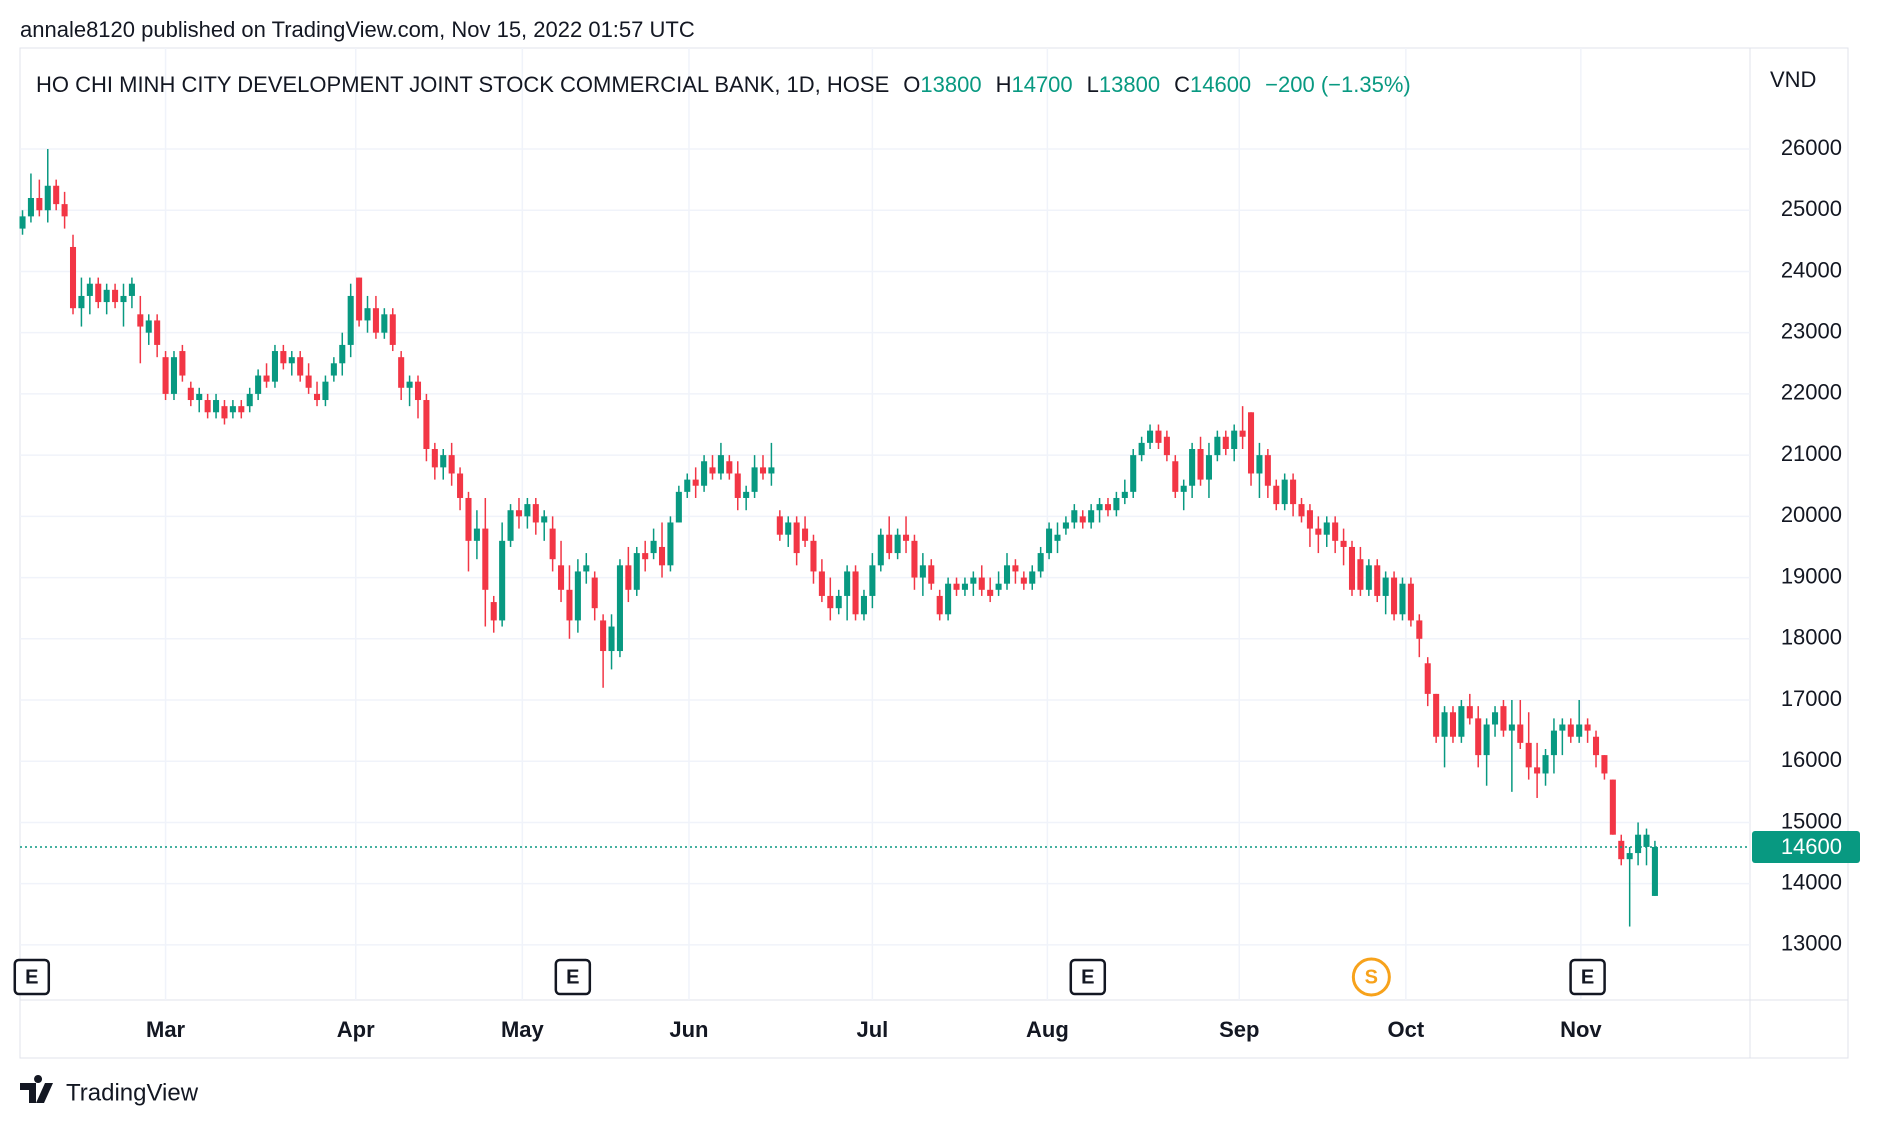 The image size is (1886, 1128). What do you see at coordinates (1811, 208) in the screenshot?
I see `y-tick-label: 25000` at bounding box center [1811, 208].